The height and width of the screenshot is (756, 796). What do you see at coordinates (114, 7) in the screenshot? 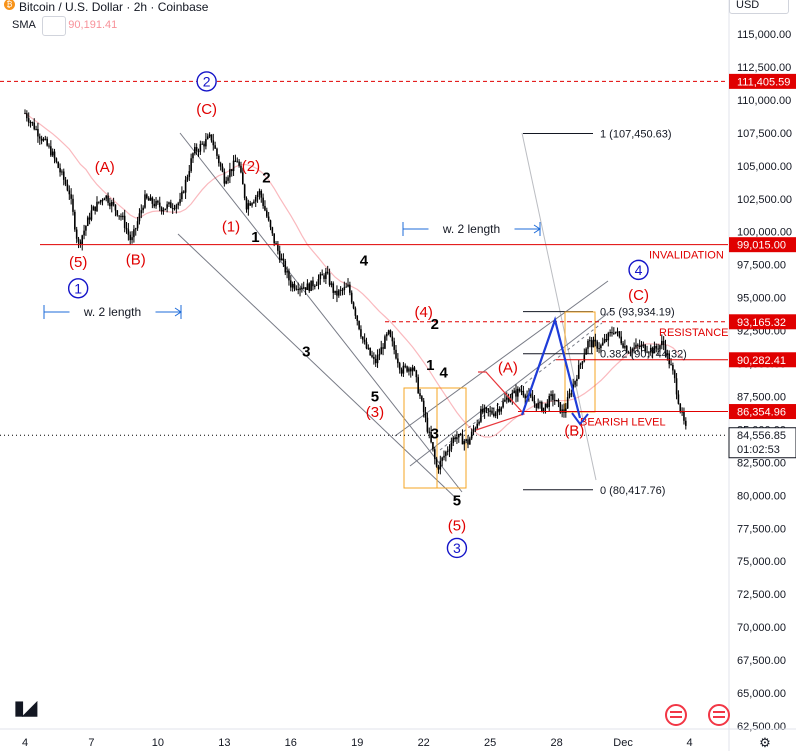
I see `chart-title: Bitcoin / U.S. Dollar · 2h · Coinbase` at bounding box center [114, 7].